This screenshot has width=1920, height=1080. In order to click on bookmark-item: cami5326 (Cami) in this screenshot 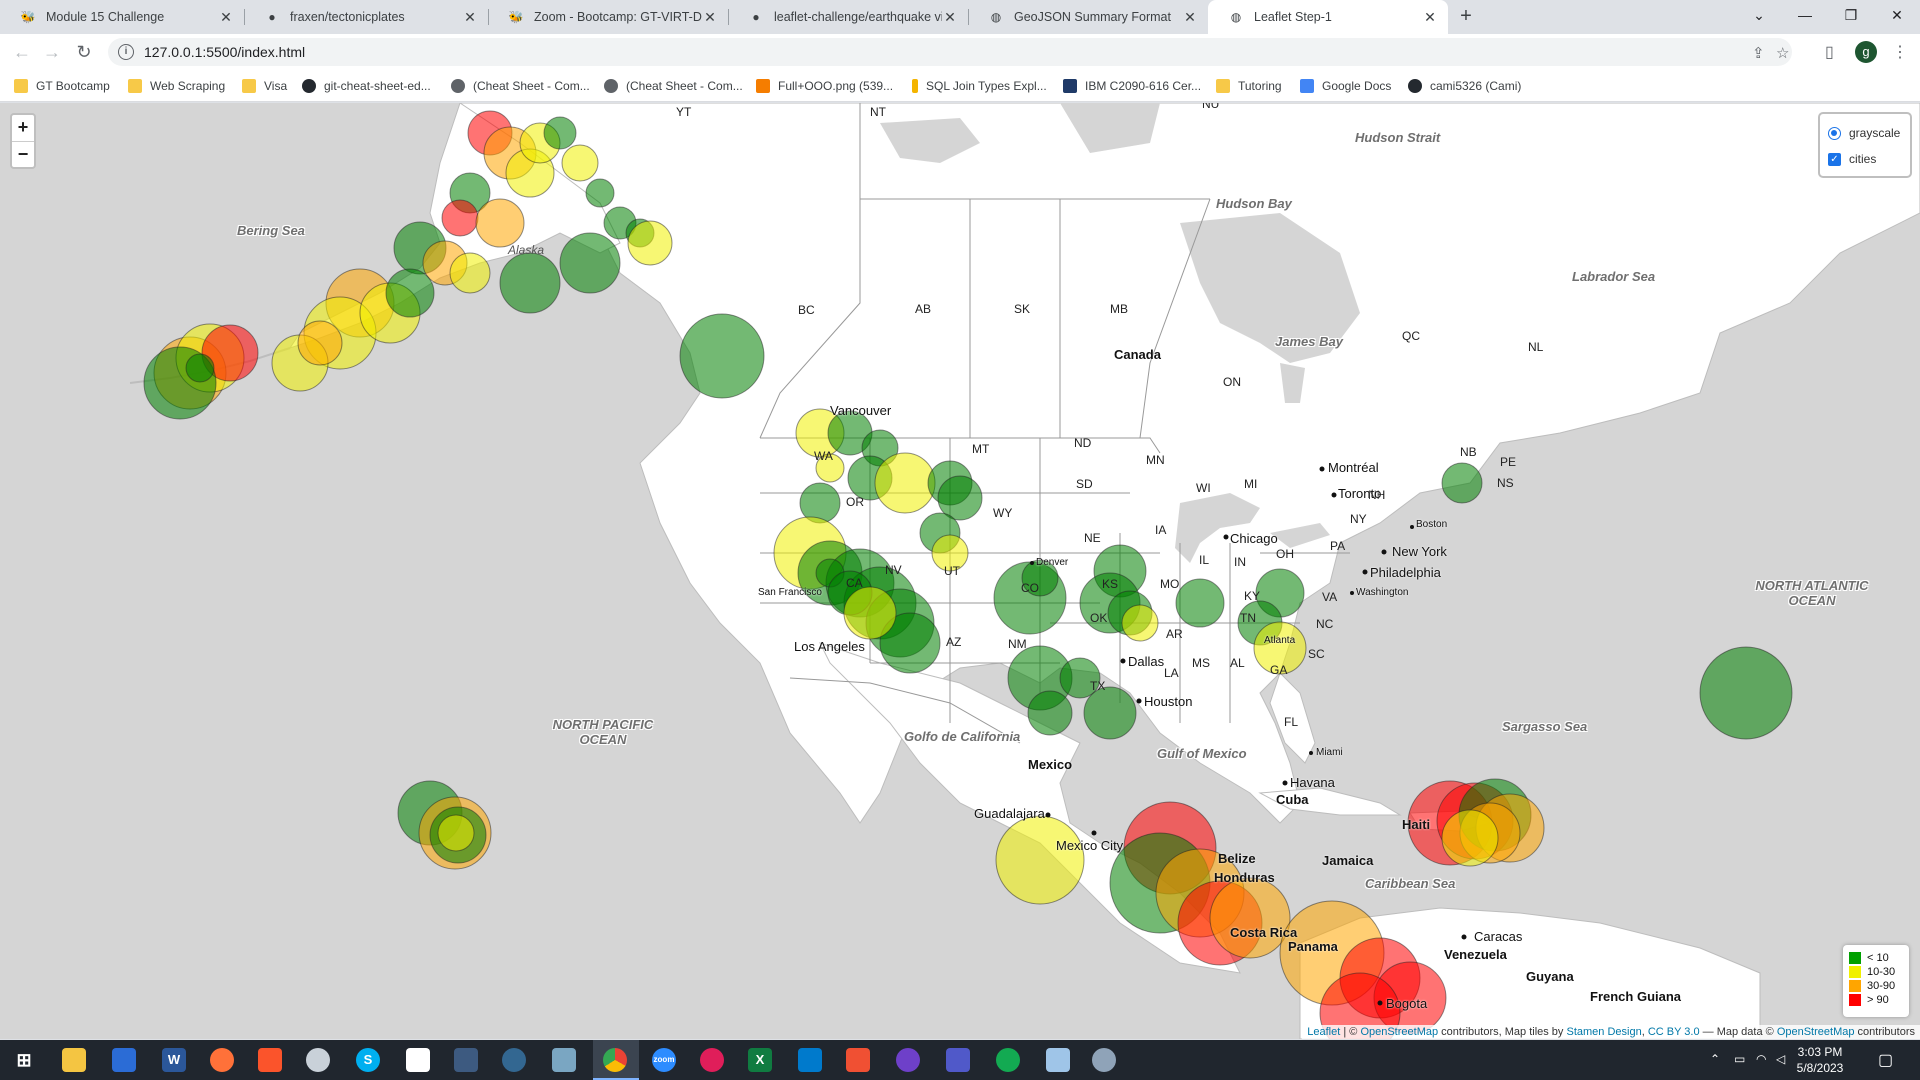, I will do `click(1464, 86)`.